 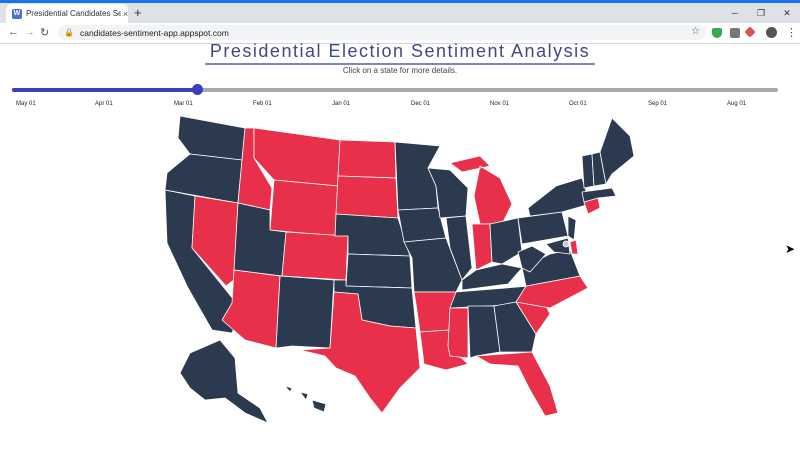 I want to click on timeline-tick-label: Nov 01, so click(x=500, y=104).